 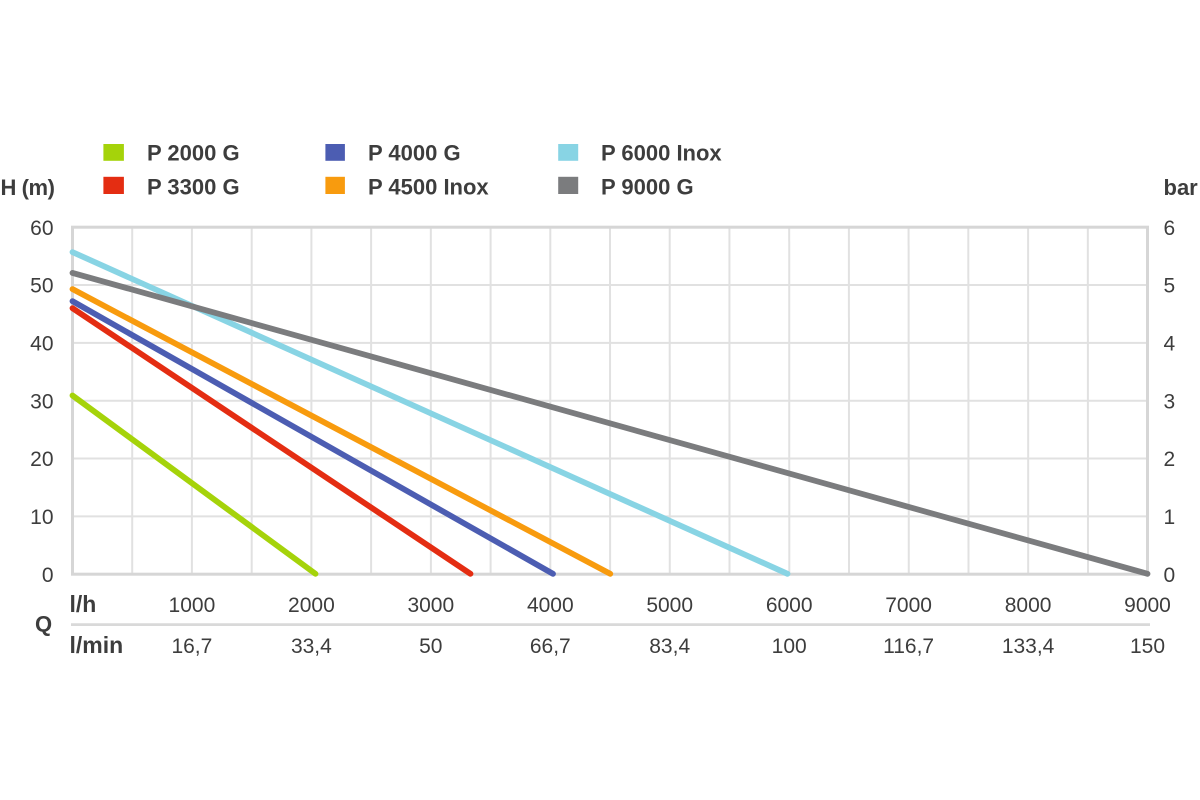 What do you see at coordinates (789, 605) in the screenshot?
I see `svg-text: 6000` at bounding box center [789, 605].